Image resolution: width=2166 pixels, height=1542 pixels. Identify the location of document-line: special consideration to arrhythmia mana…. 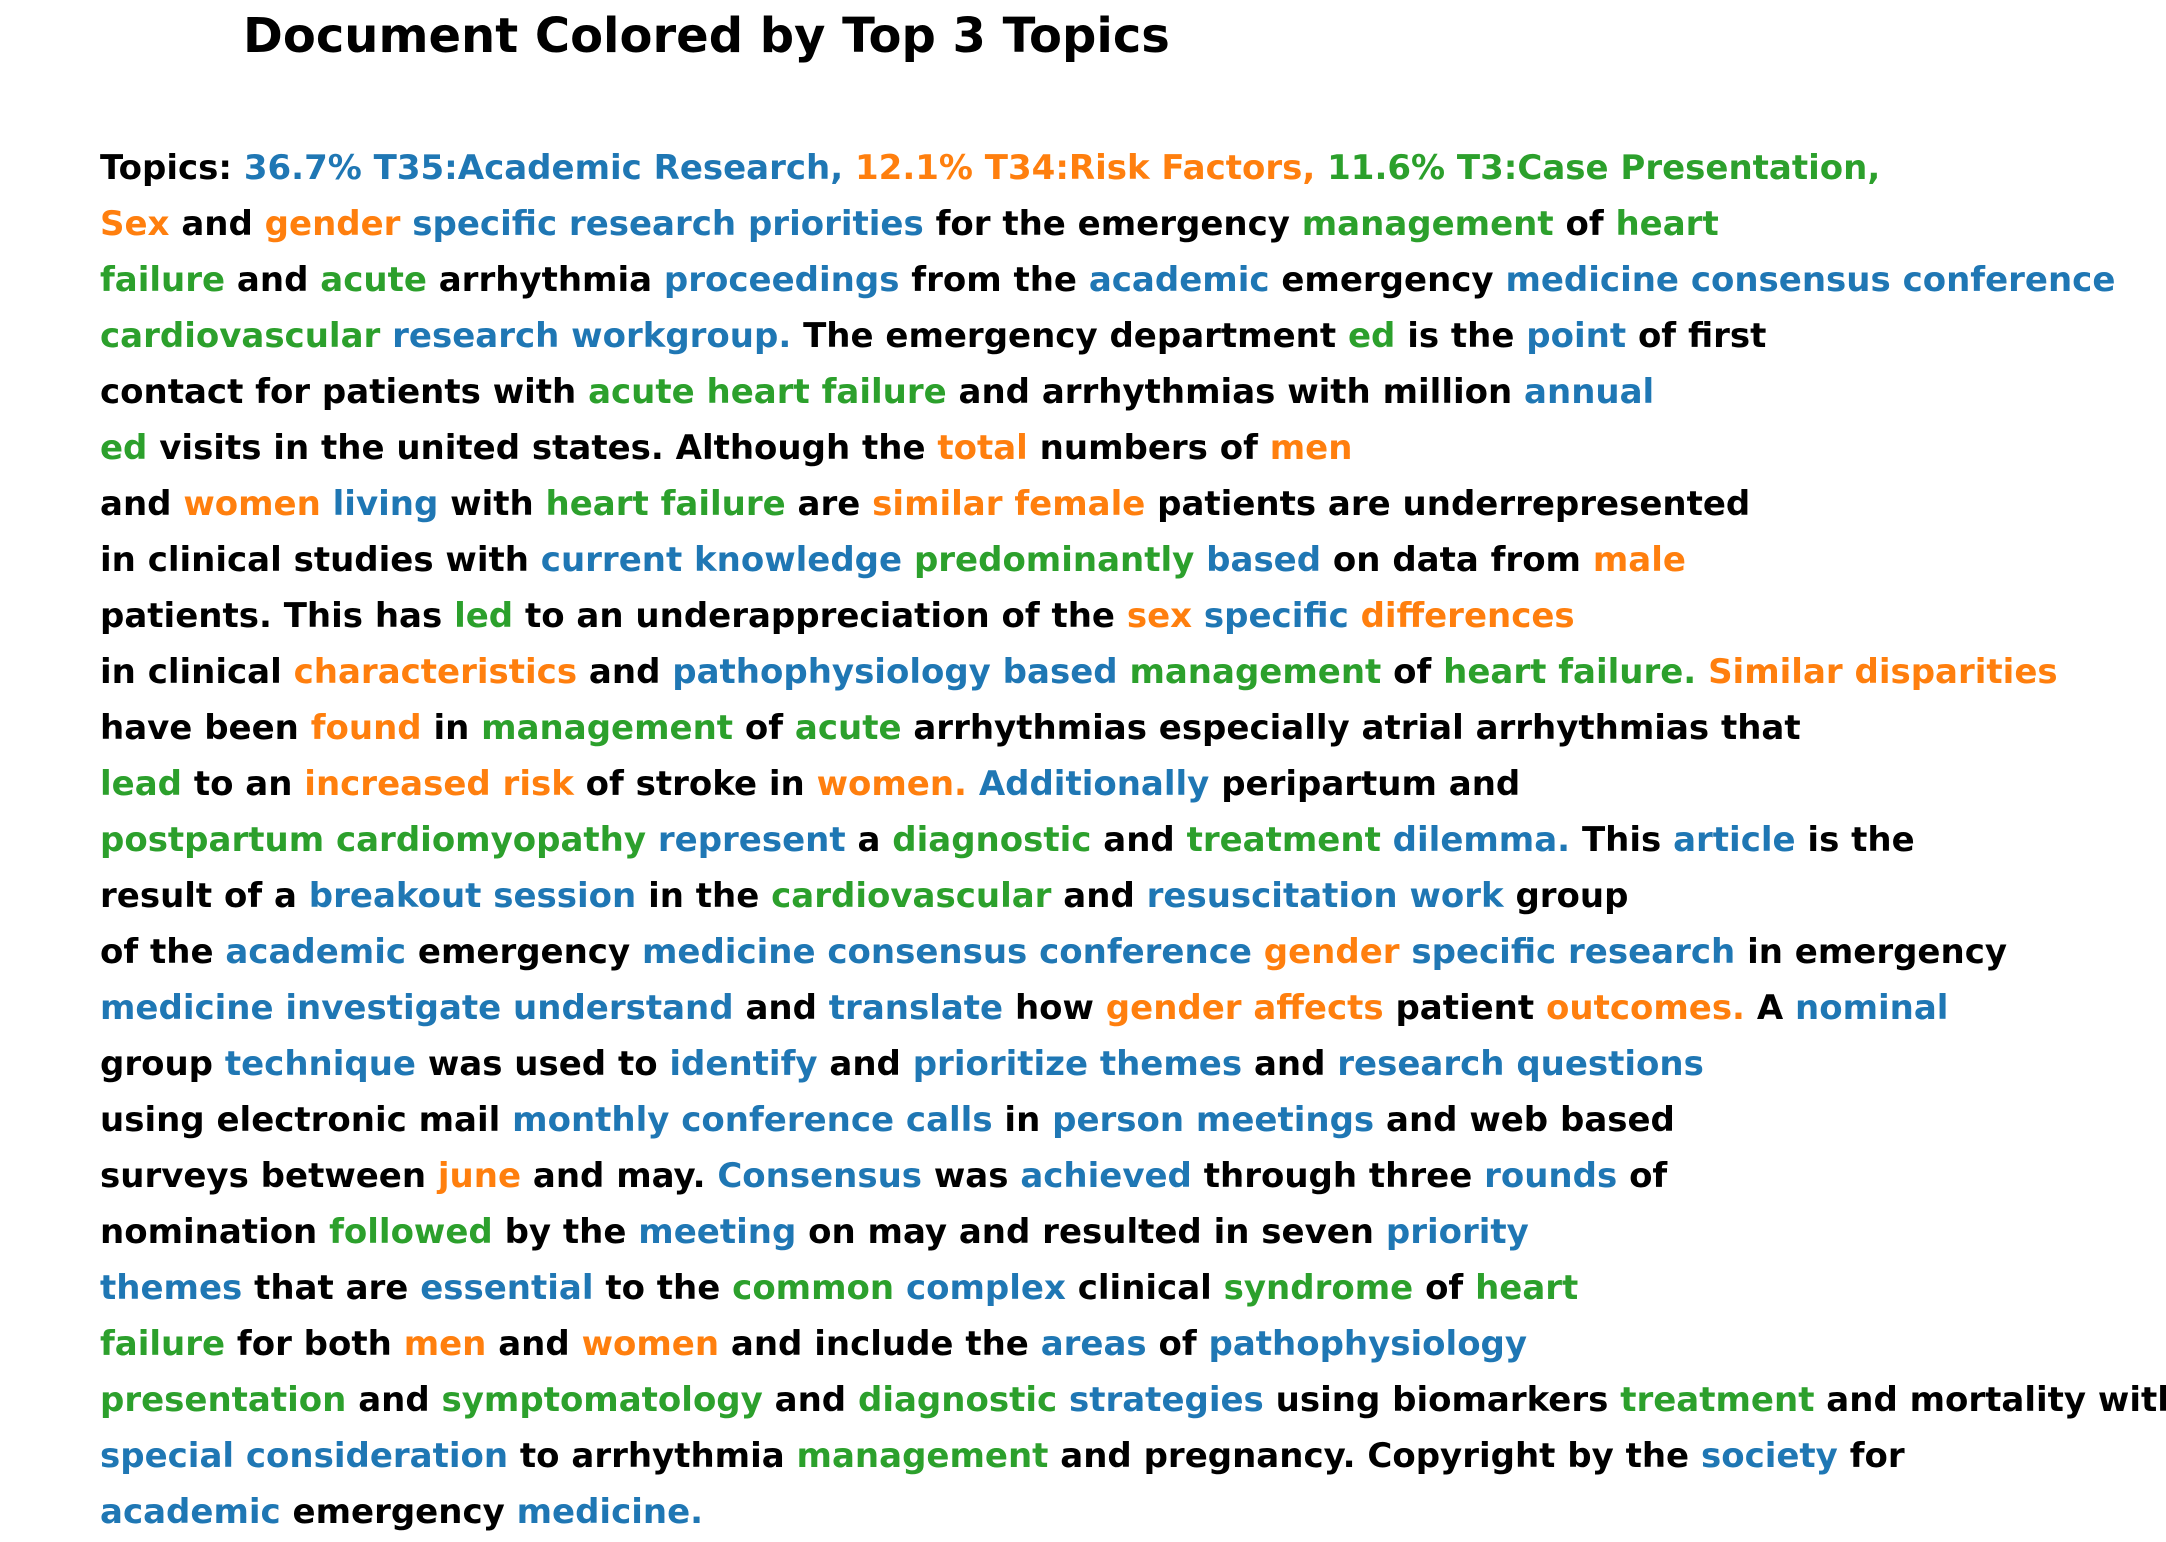
(1133, 1456).